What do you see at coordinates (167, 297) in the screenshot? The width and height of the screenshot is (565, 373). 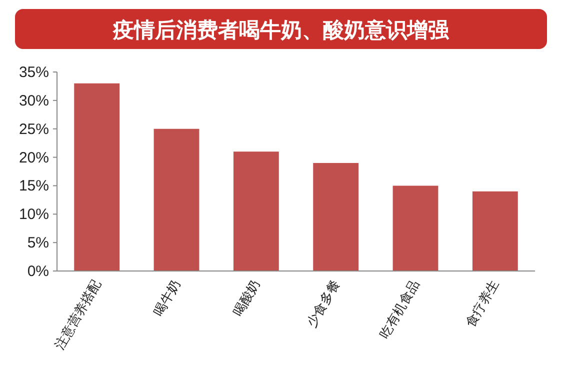 I see `x-tick-label: 喝牛奶` at bounding box center [167, 297].